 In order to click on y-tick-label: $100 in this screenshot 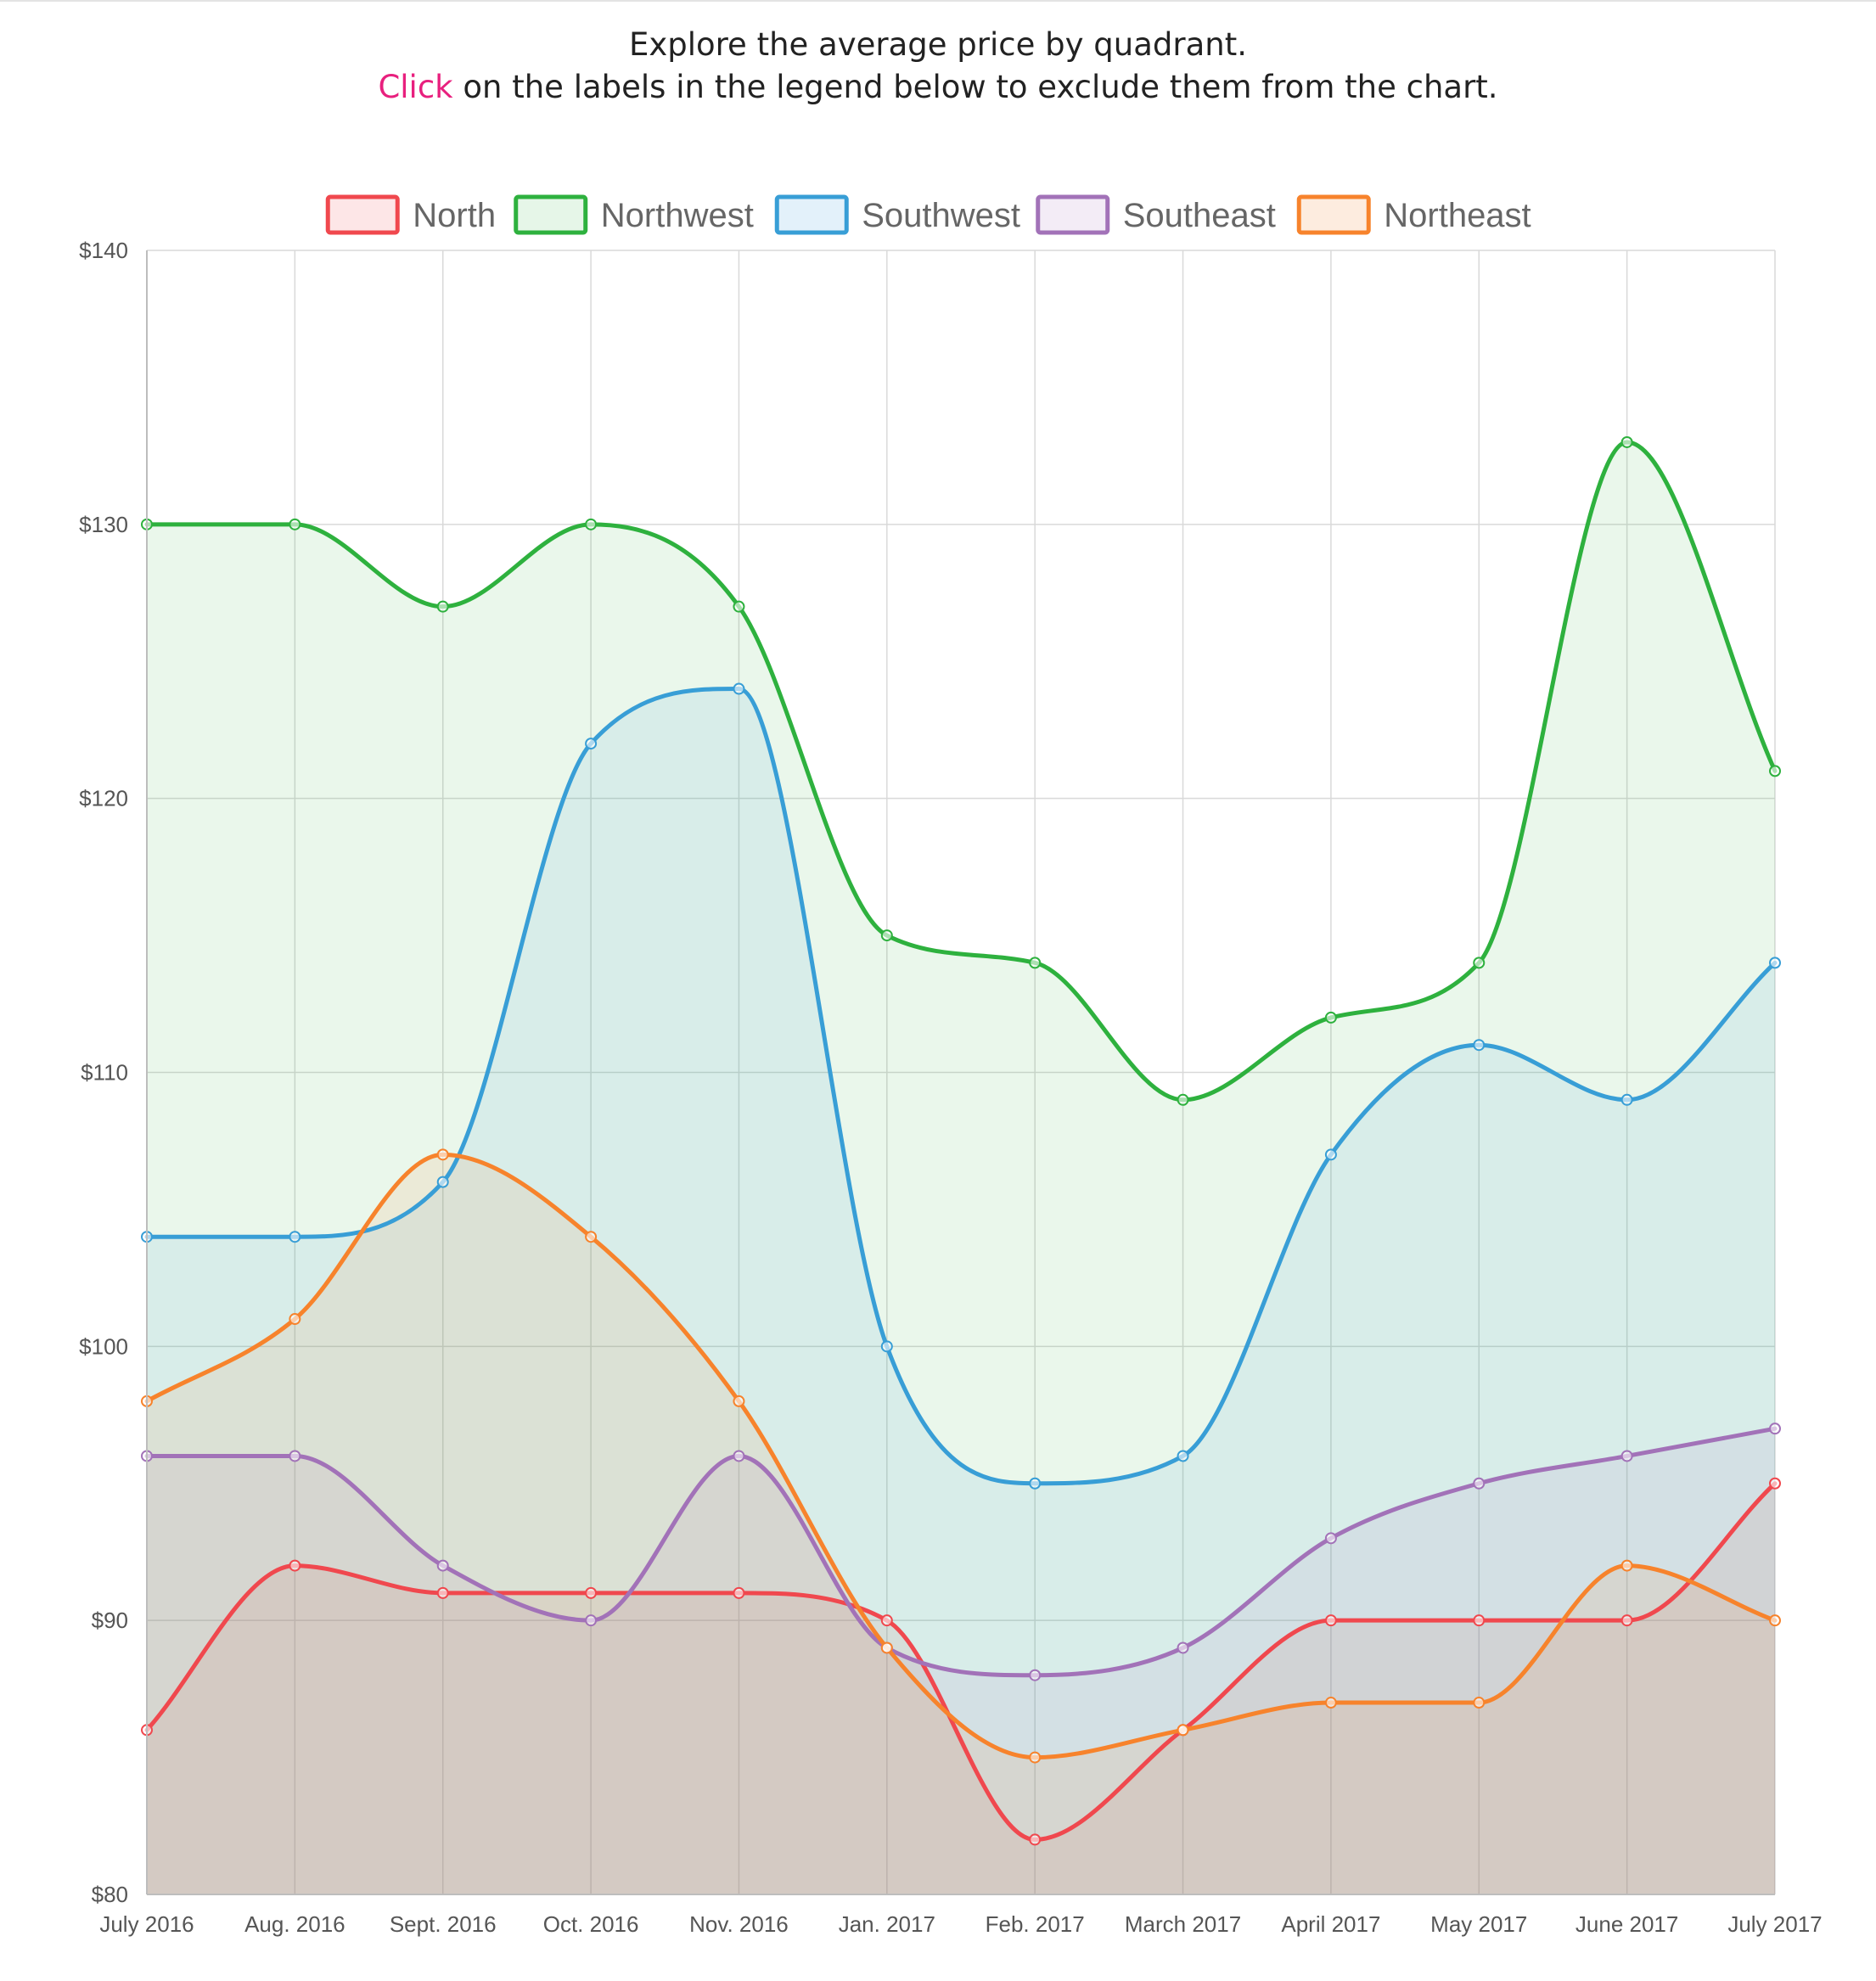, I will do `click(103, 1346)`.